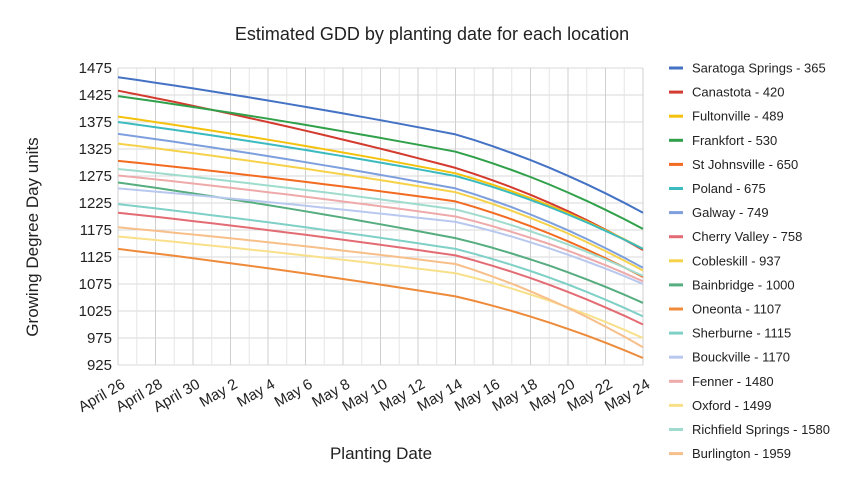 Image resolution: width=864 pixels, height=488 pixels. Describe the element at coordinates (96, 230) in the screenshot. I see `y-tick-label: 1175` at that location.